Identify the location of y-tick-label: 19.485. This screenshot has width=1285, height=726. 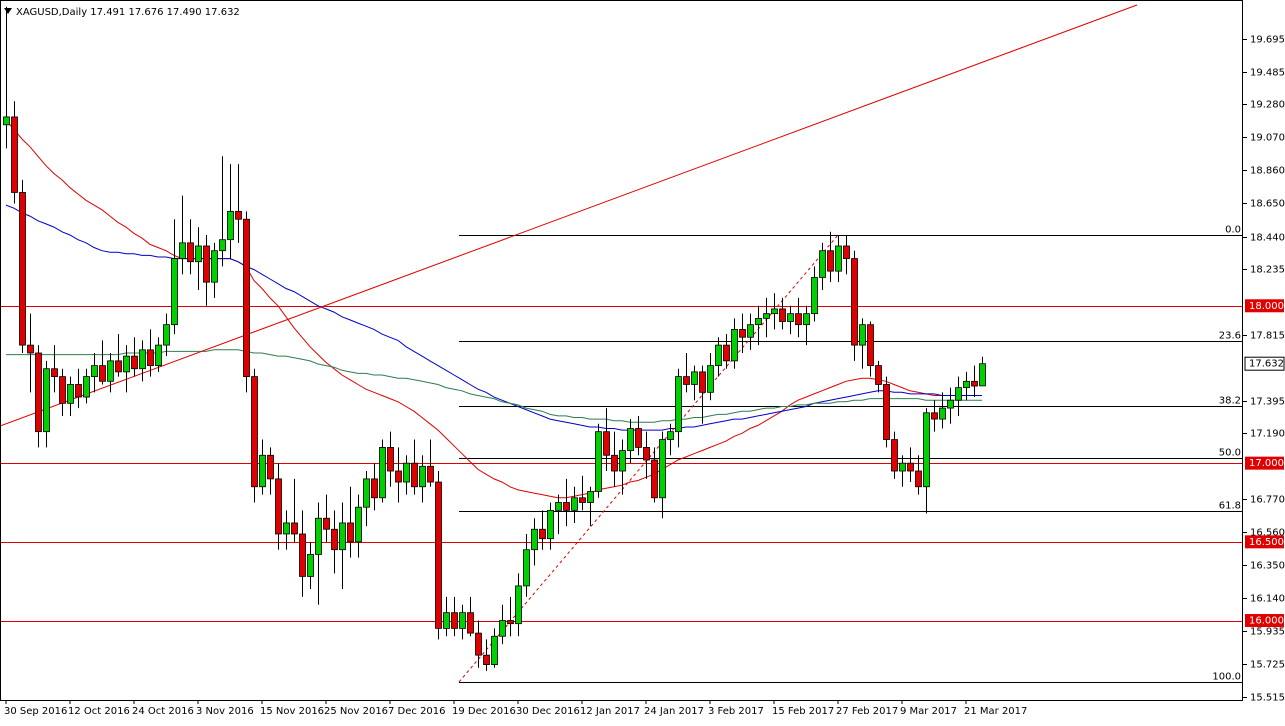
(1267, 73).